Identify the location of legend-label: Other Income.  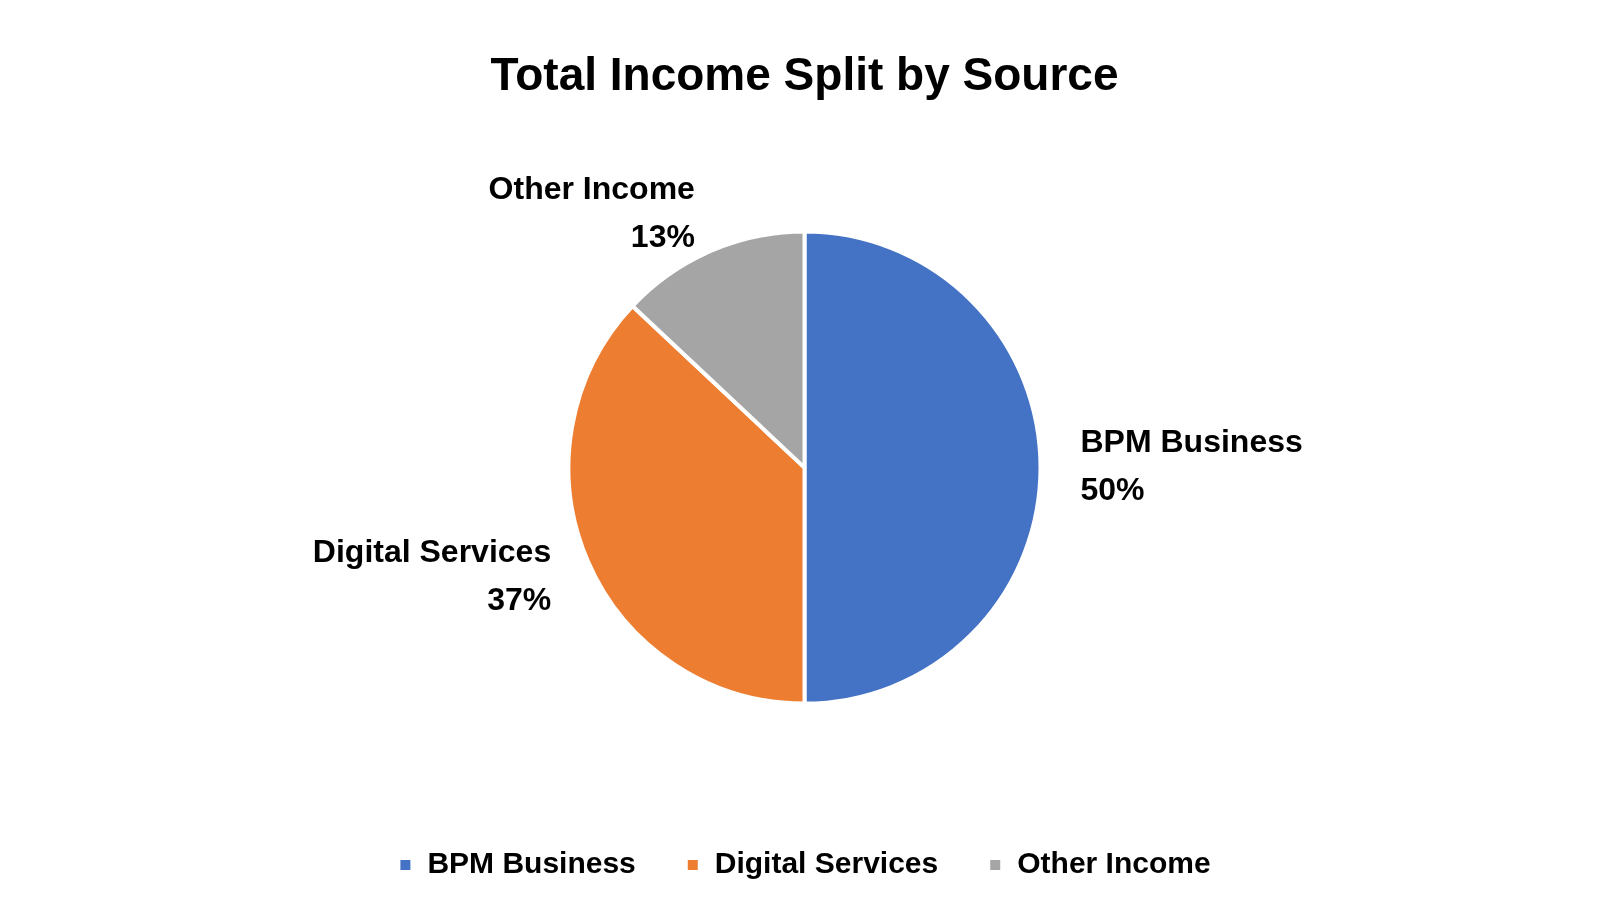
(1114, 863).